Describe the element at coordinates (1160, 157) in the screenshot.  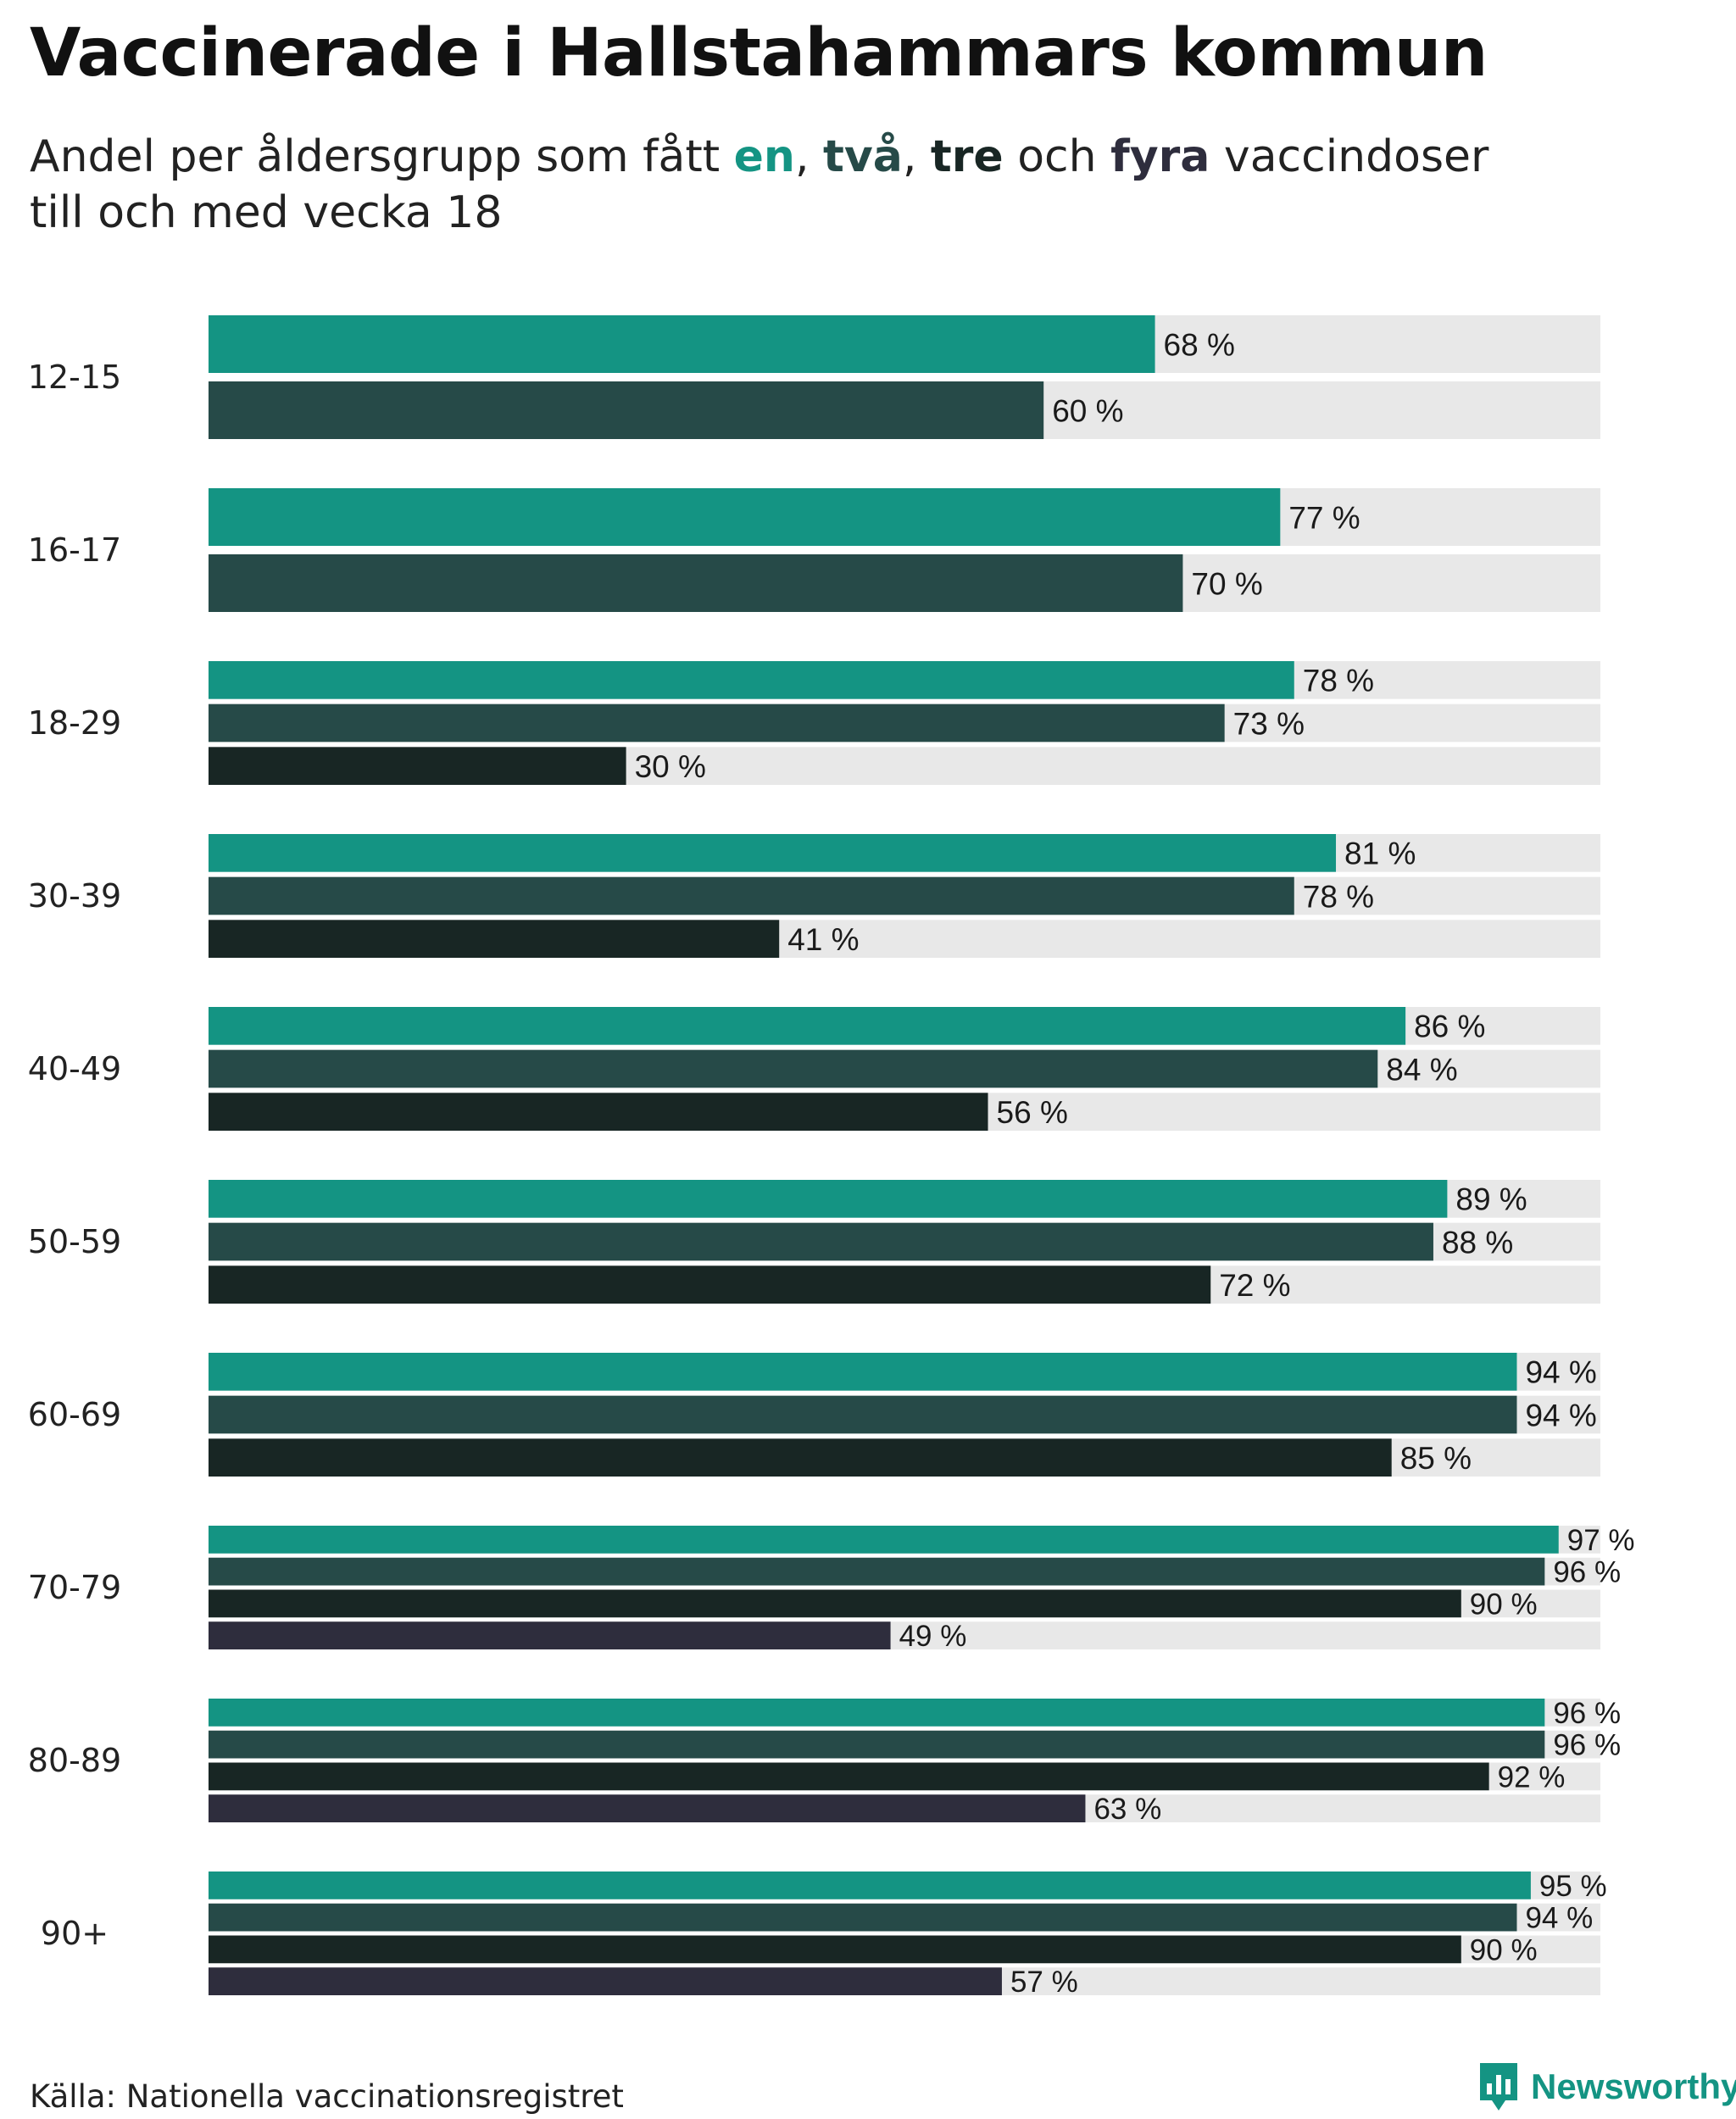
I see `legend-dose-4: fyra` at that location.